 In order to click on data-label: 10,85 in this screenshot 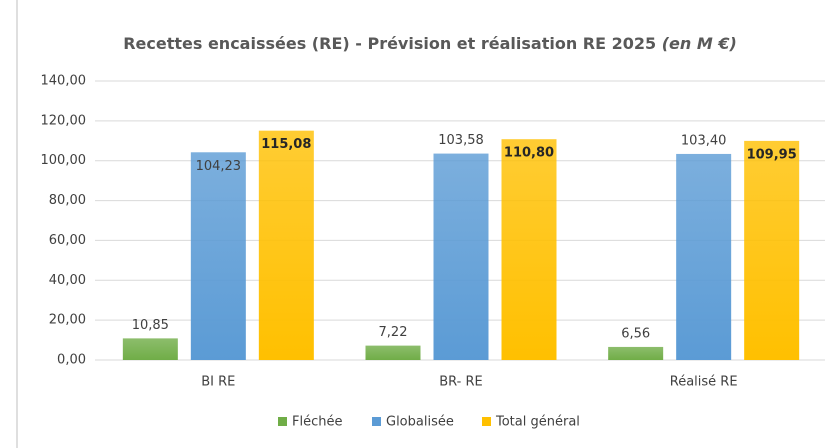, I will do `click(150, 325)`.